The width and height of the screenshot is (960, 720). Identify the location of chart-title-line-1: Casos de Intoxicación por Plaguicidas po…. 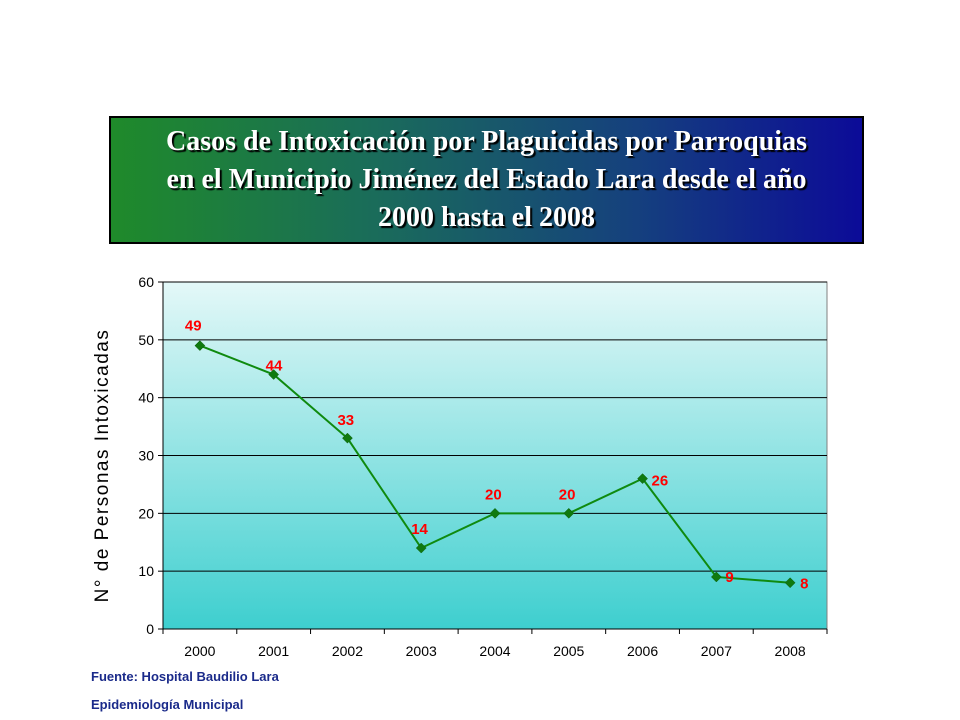
(486, 141).